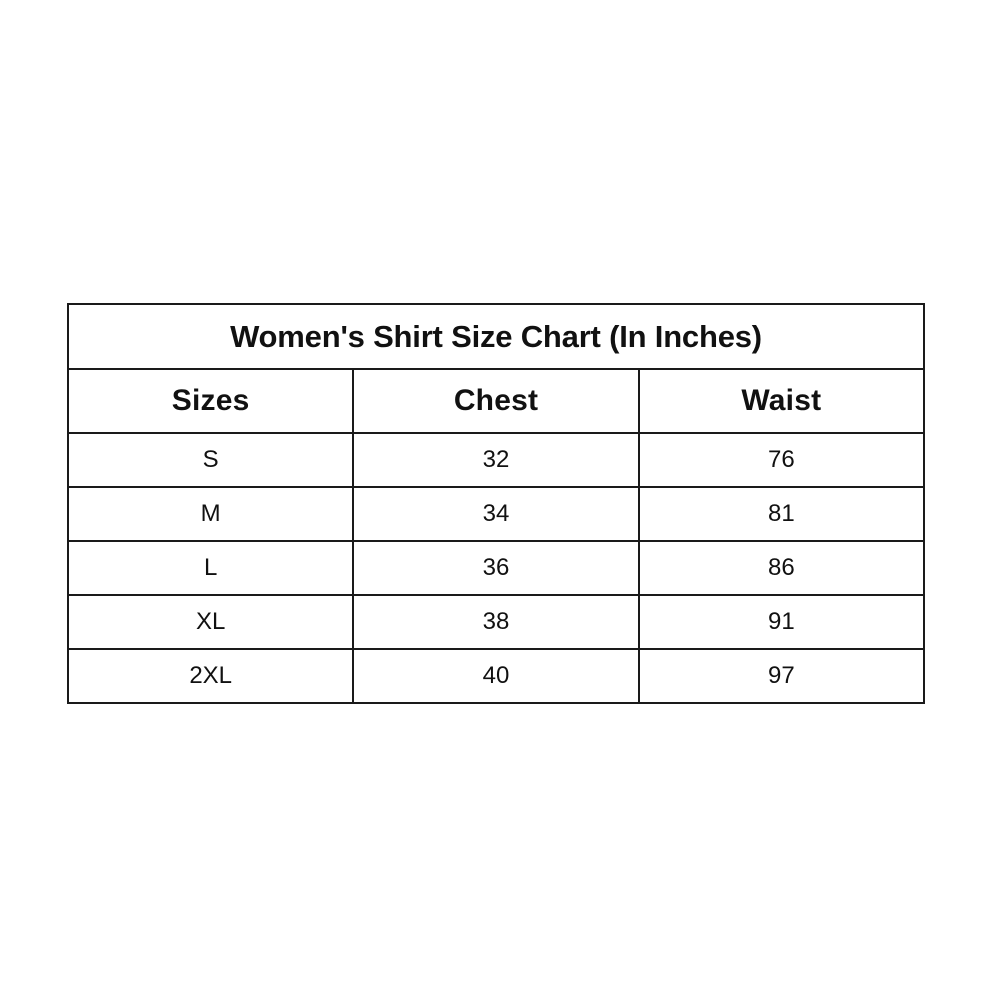  What do you see at coordinates (210, 676) in the screenshot?
I see `cell-size-2xl: 2XL` at bounding box center [210, 676].